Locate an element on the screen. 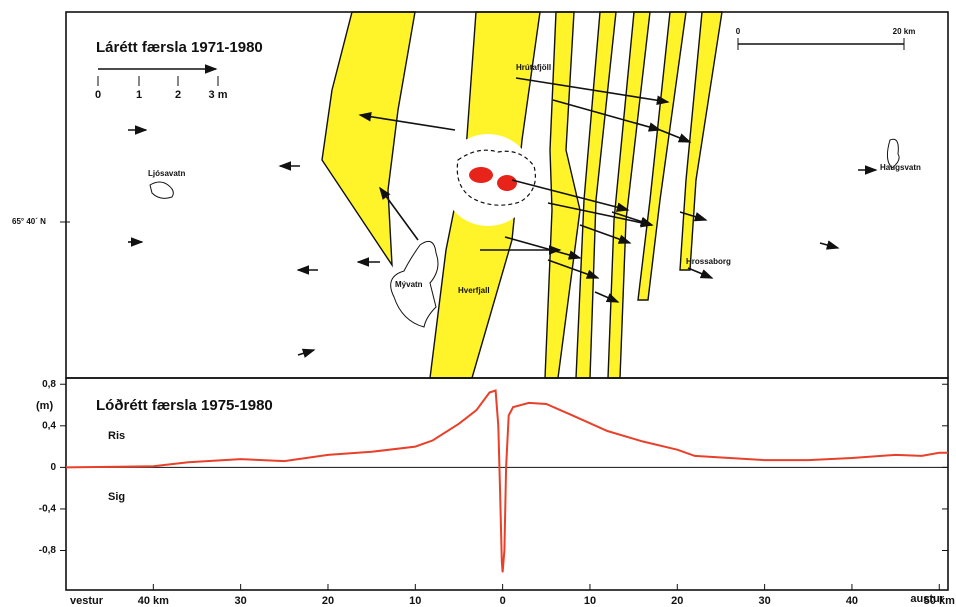 This screenshot has width=956, height=607. scale-label: 0 is located at coordinates (98, 95).